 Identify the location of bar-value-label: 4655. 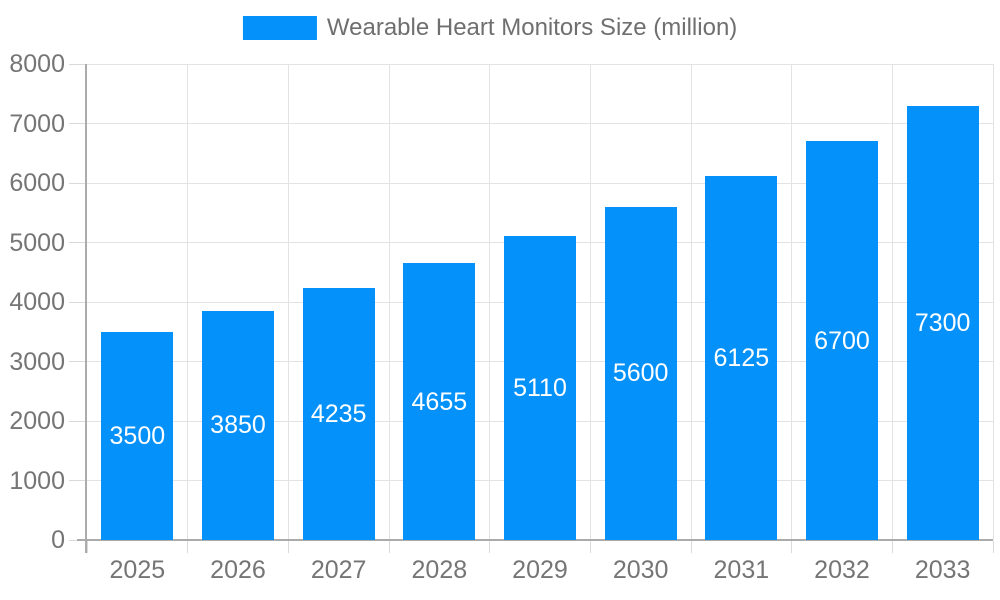
(439, 401).